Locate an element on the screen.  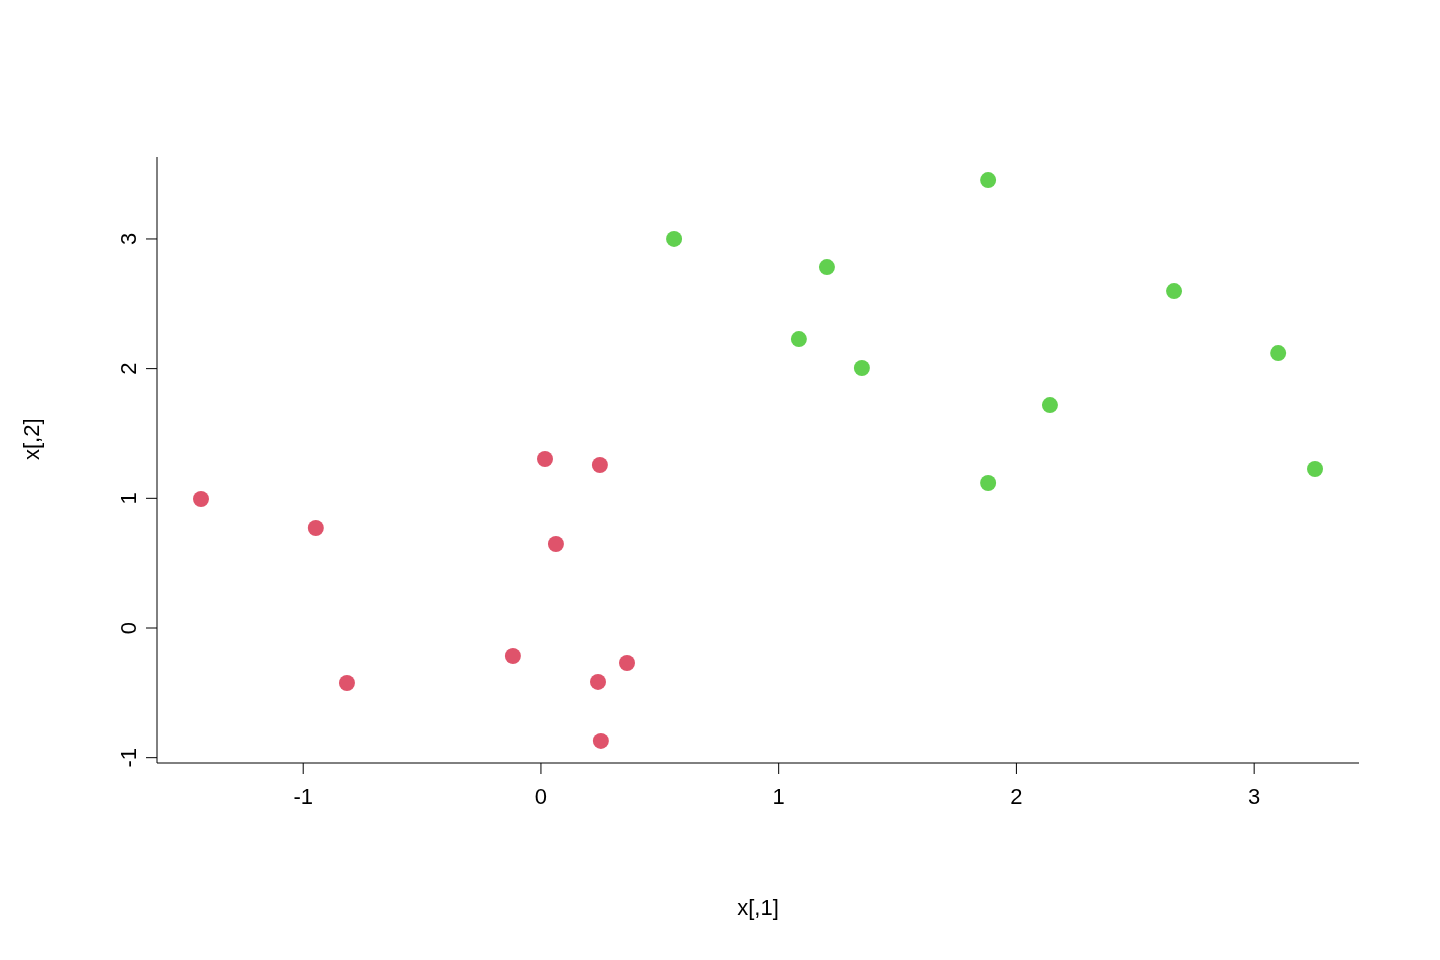
y-tick-label: -1 is located at coordinates (128, 757).